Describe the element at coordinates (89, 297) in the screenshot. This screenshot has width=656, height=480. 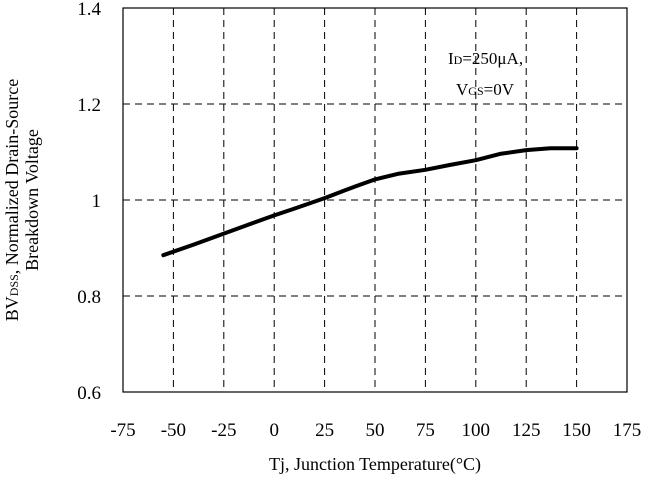
I see `y-tick-label: 0.8` at that location.